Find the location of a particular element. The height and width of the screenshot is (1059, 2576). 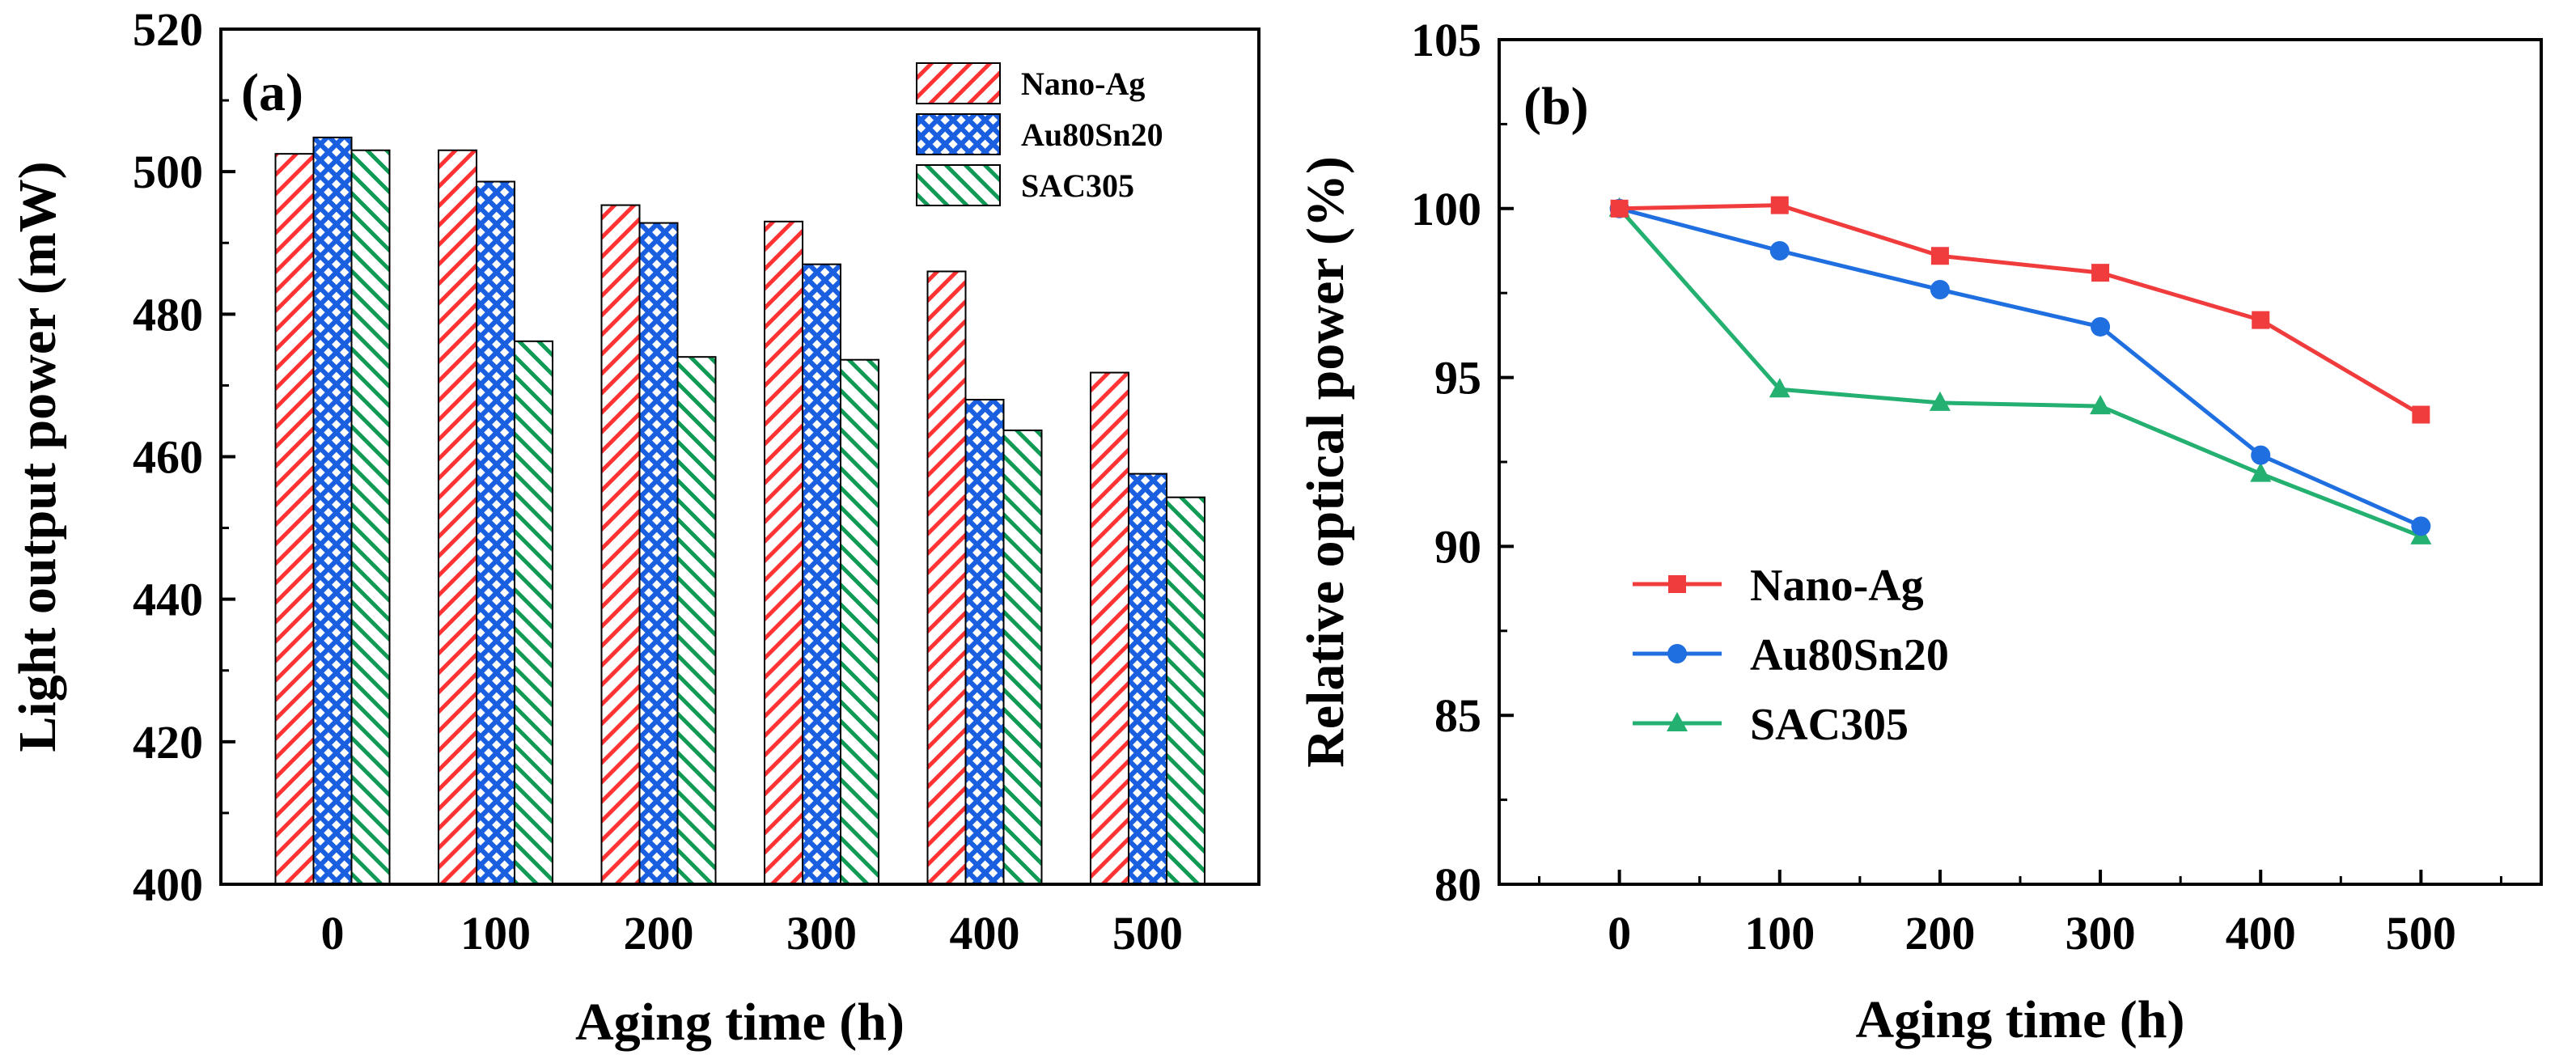

legend-marker-au80sn20 is located at coordinates (1677, 653).